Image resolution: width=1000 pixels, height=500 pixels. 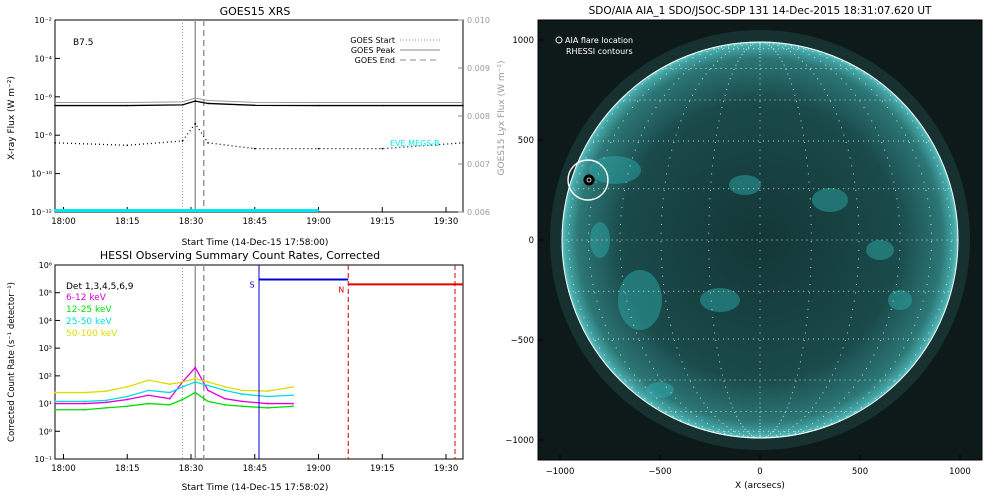 What do you see at coordinates (589, 180) in the screenshot?
I see `rhessi-contour-inner` at bounding box center [589, 180].